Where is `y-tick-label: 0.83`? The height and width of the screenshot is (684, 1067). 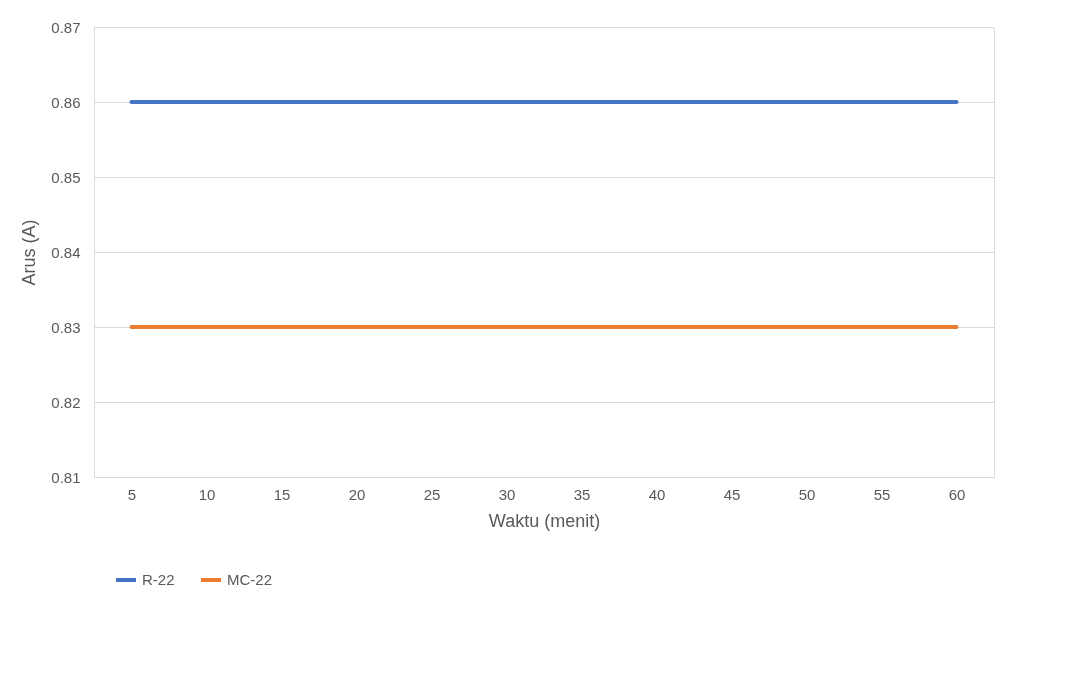 y-tick-label: 0.83 is located at coordinates (66, 327).